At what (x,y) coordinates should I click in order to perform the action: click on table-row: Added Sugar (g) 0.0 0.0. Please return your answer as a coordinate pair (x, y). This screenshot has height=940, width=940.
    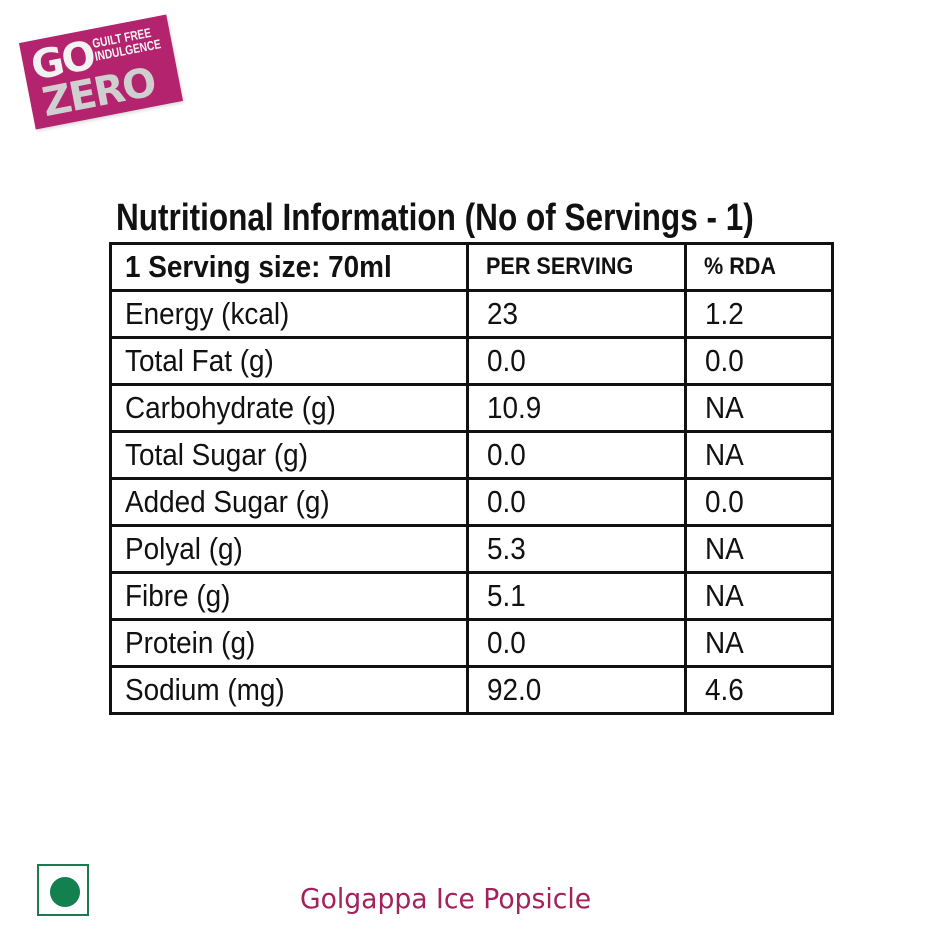
    Looking at the image, I should click on (471, 502).